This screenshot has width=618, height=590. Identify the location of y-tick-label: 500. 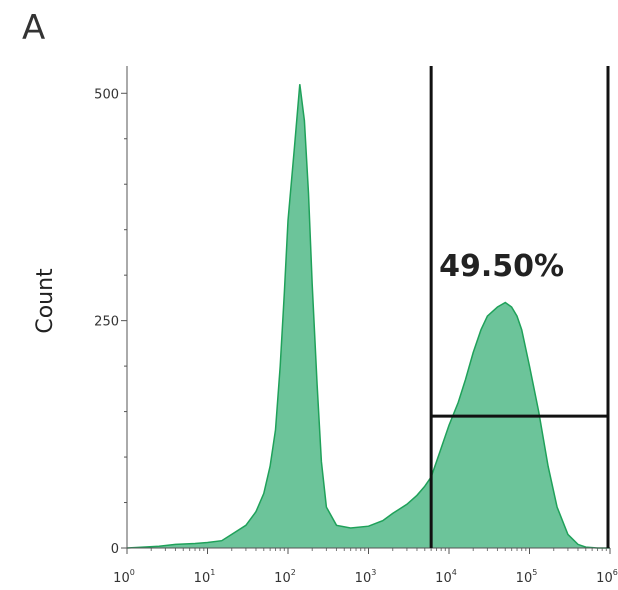
(106, 94).